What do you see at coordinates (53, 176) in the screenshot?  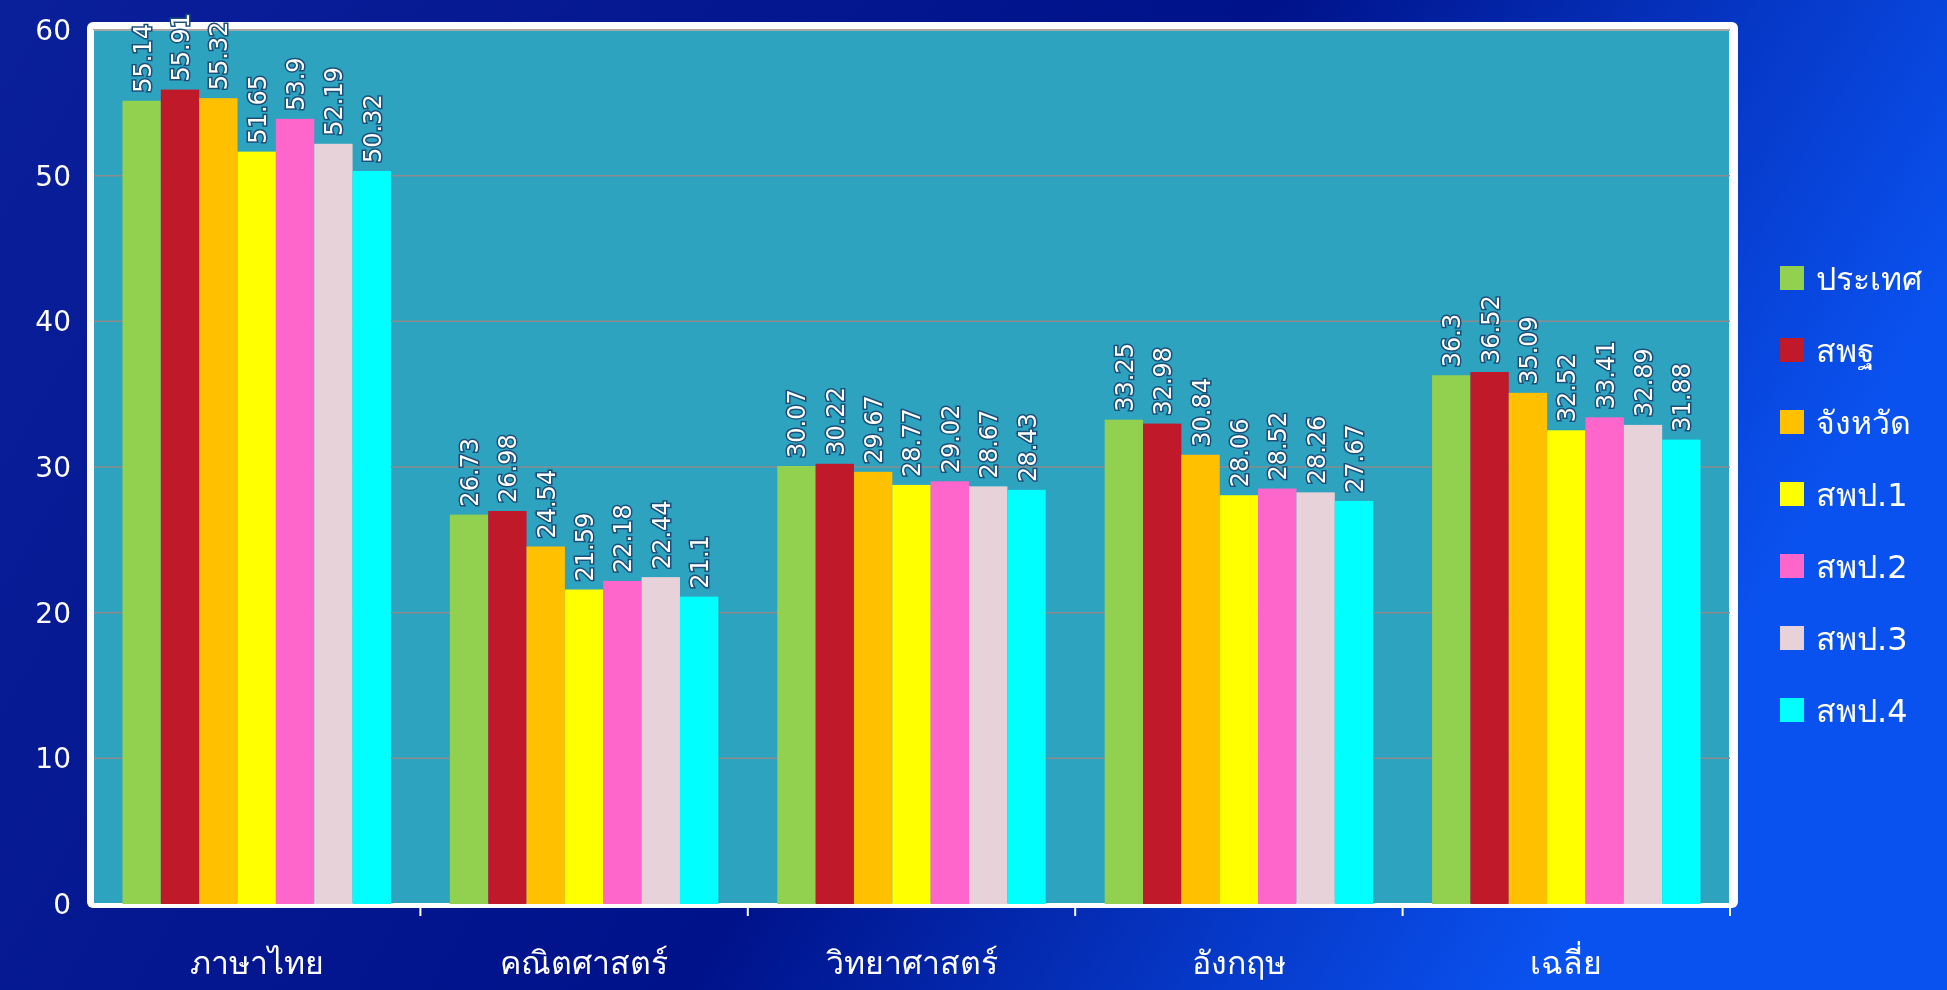 I see `y-tick-label: 50` at bounding box center [53, 176].